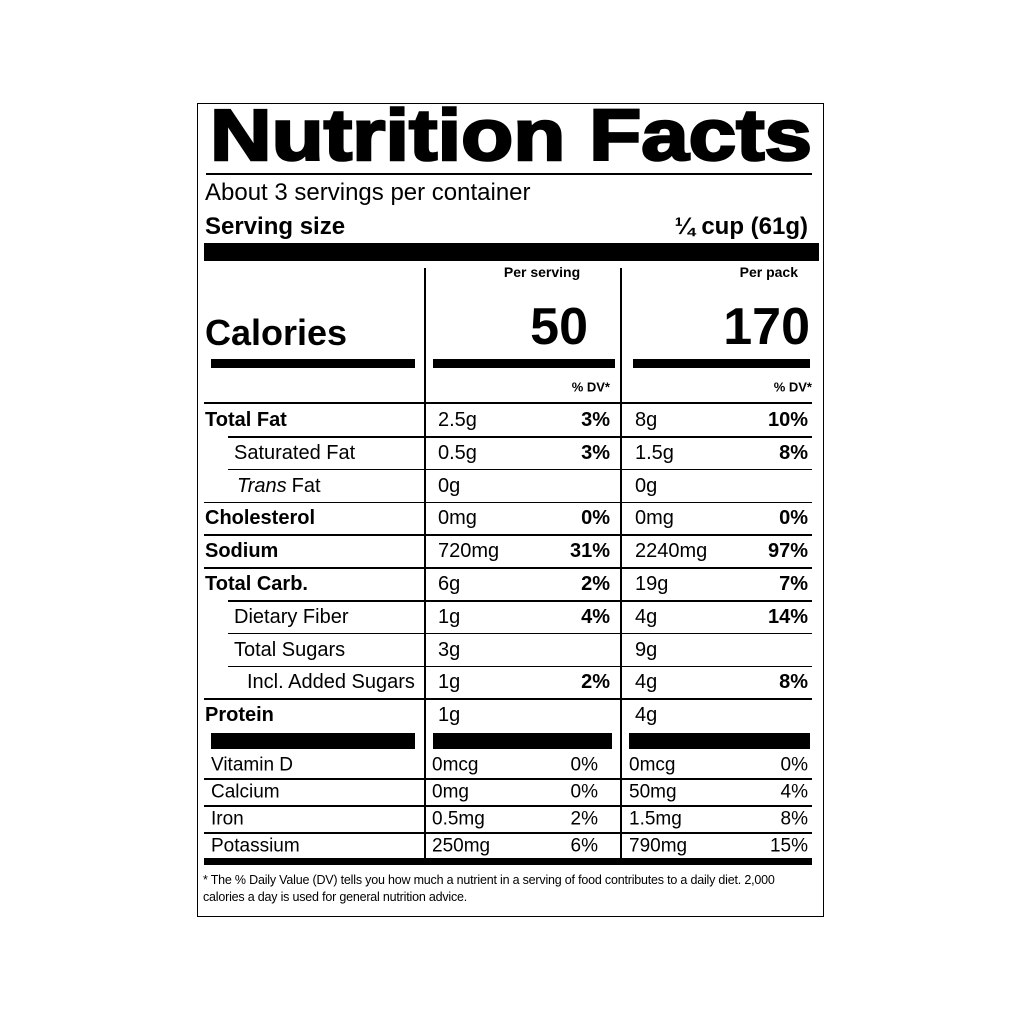 The height and width of the screenshot is (1024, 1024). I want to click on nutrient-name: Protein, so click(239, 715).